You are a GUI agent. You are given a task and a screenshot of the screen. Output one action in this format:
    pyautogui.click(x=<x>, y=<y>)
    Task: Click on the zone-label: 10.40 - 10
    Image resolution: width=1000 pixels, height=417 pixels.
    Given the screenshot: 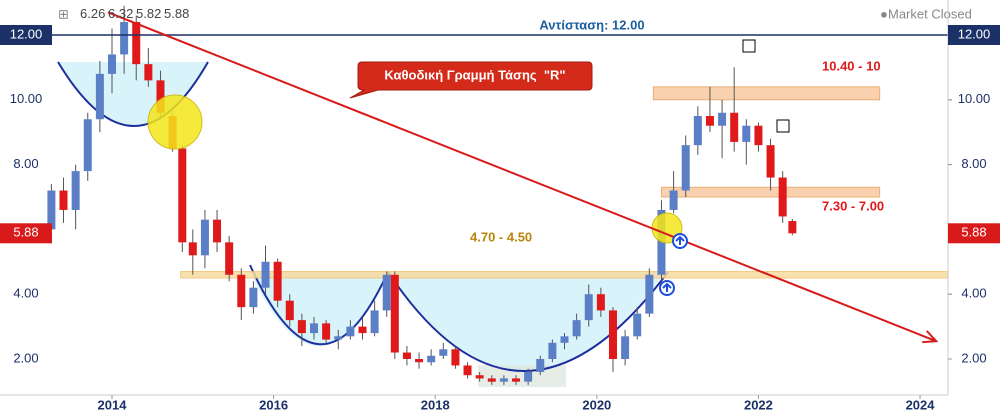 What is the action you would take?
    pyautogui.click(x=851, y=65)
    